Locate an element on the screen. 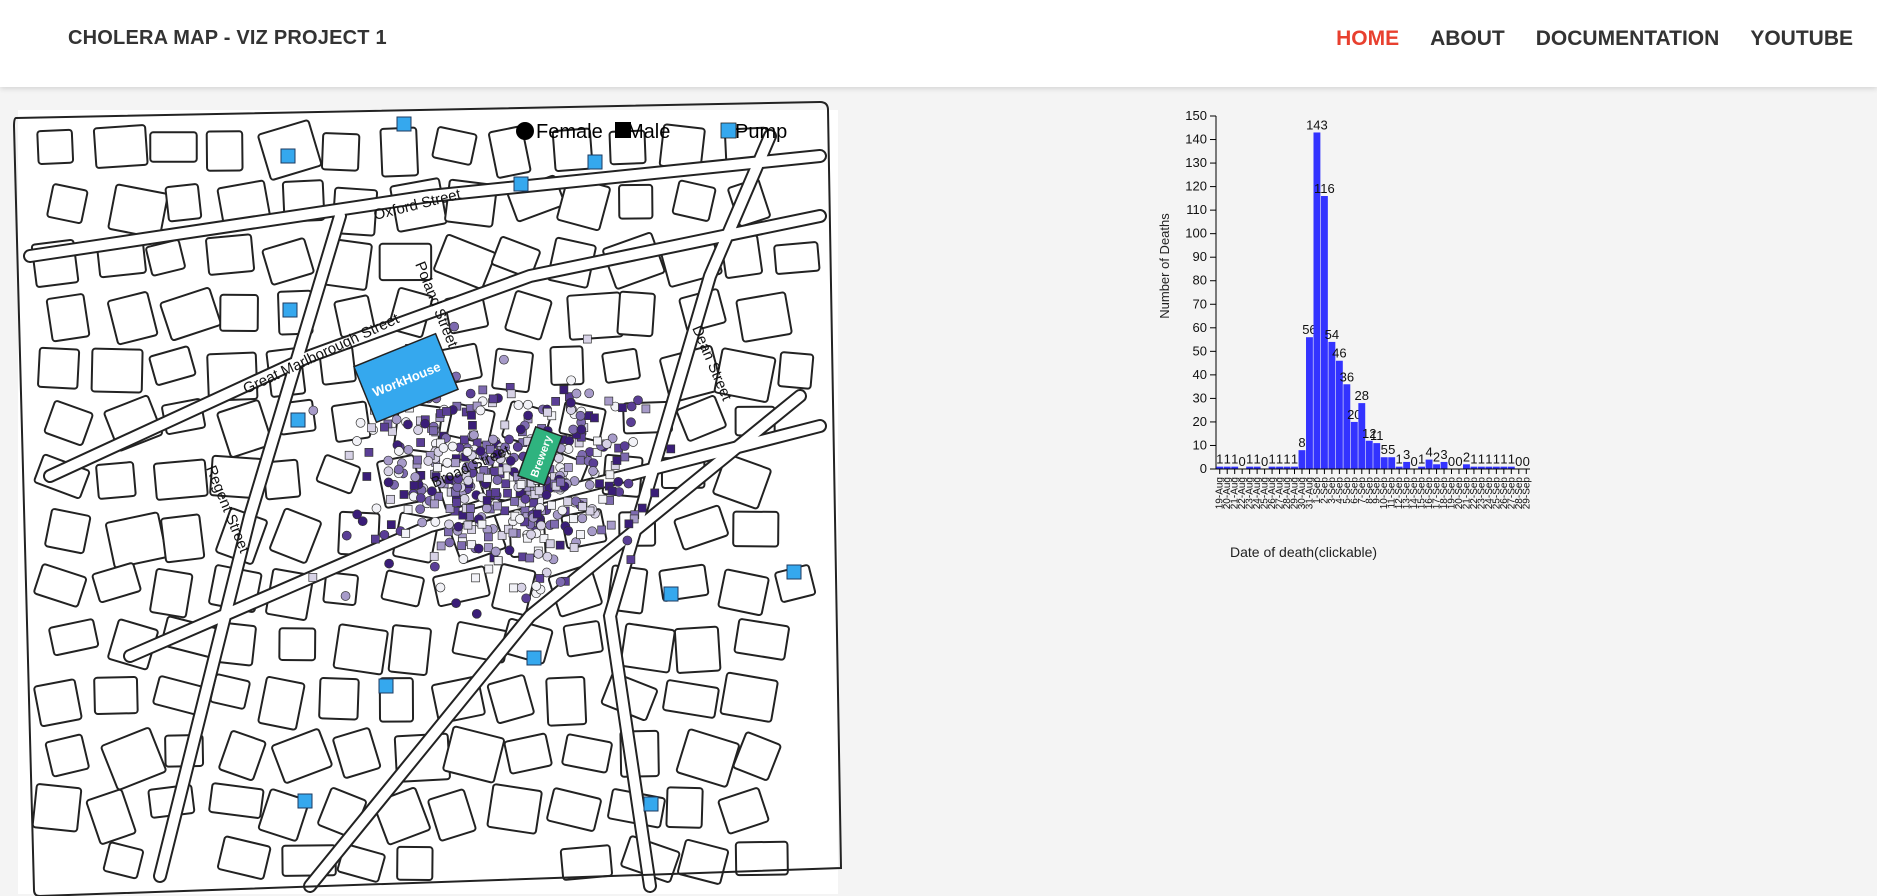  site-title: CHOLERA MAP - VIZ PROJECT 1 is located at coordinates (227, 38).